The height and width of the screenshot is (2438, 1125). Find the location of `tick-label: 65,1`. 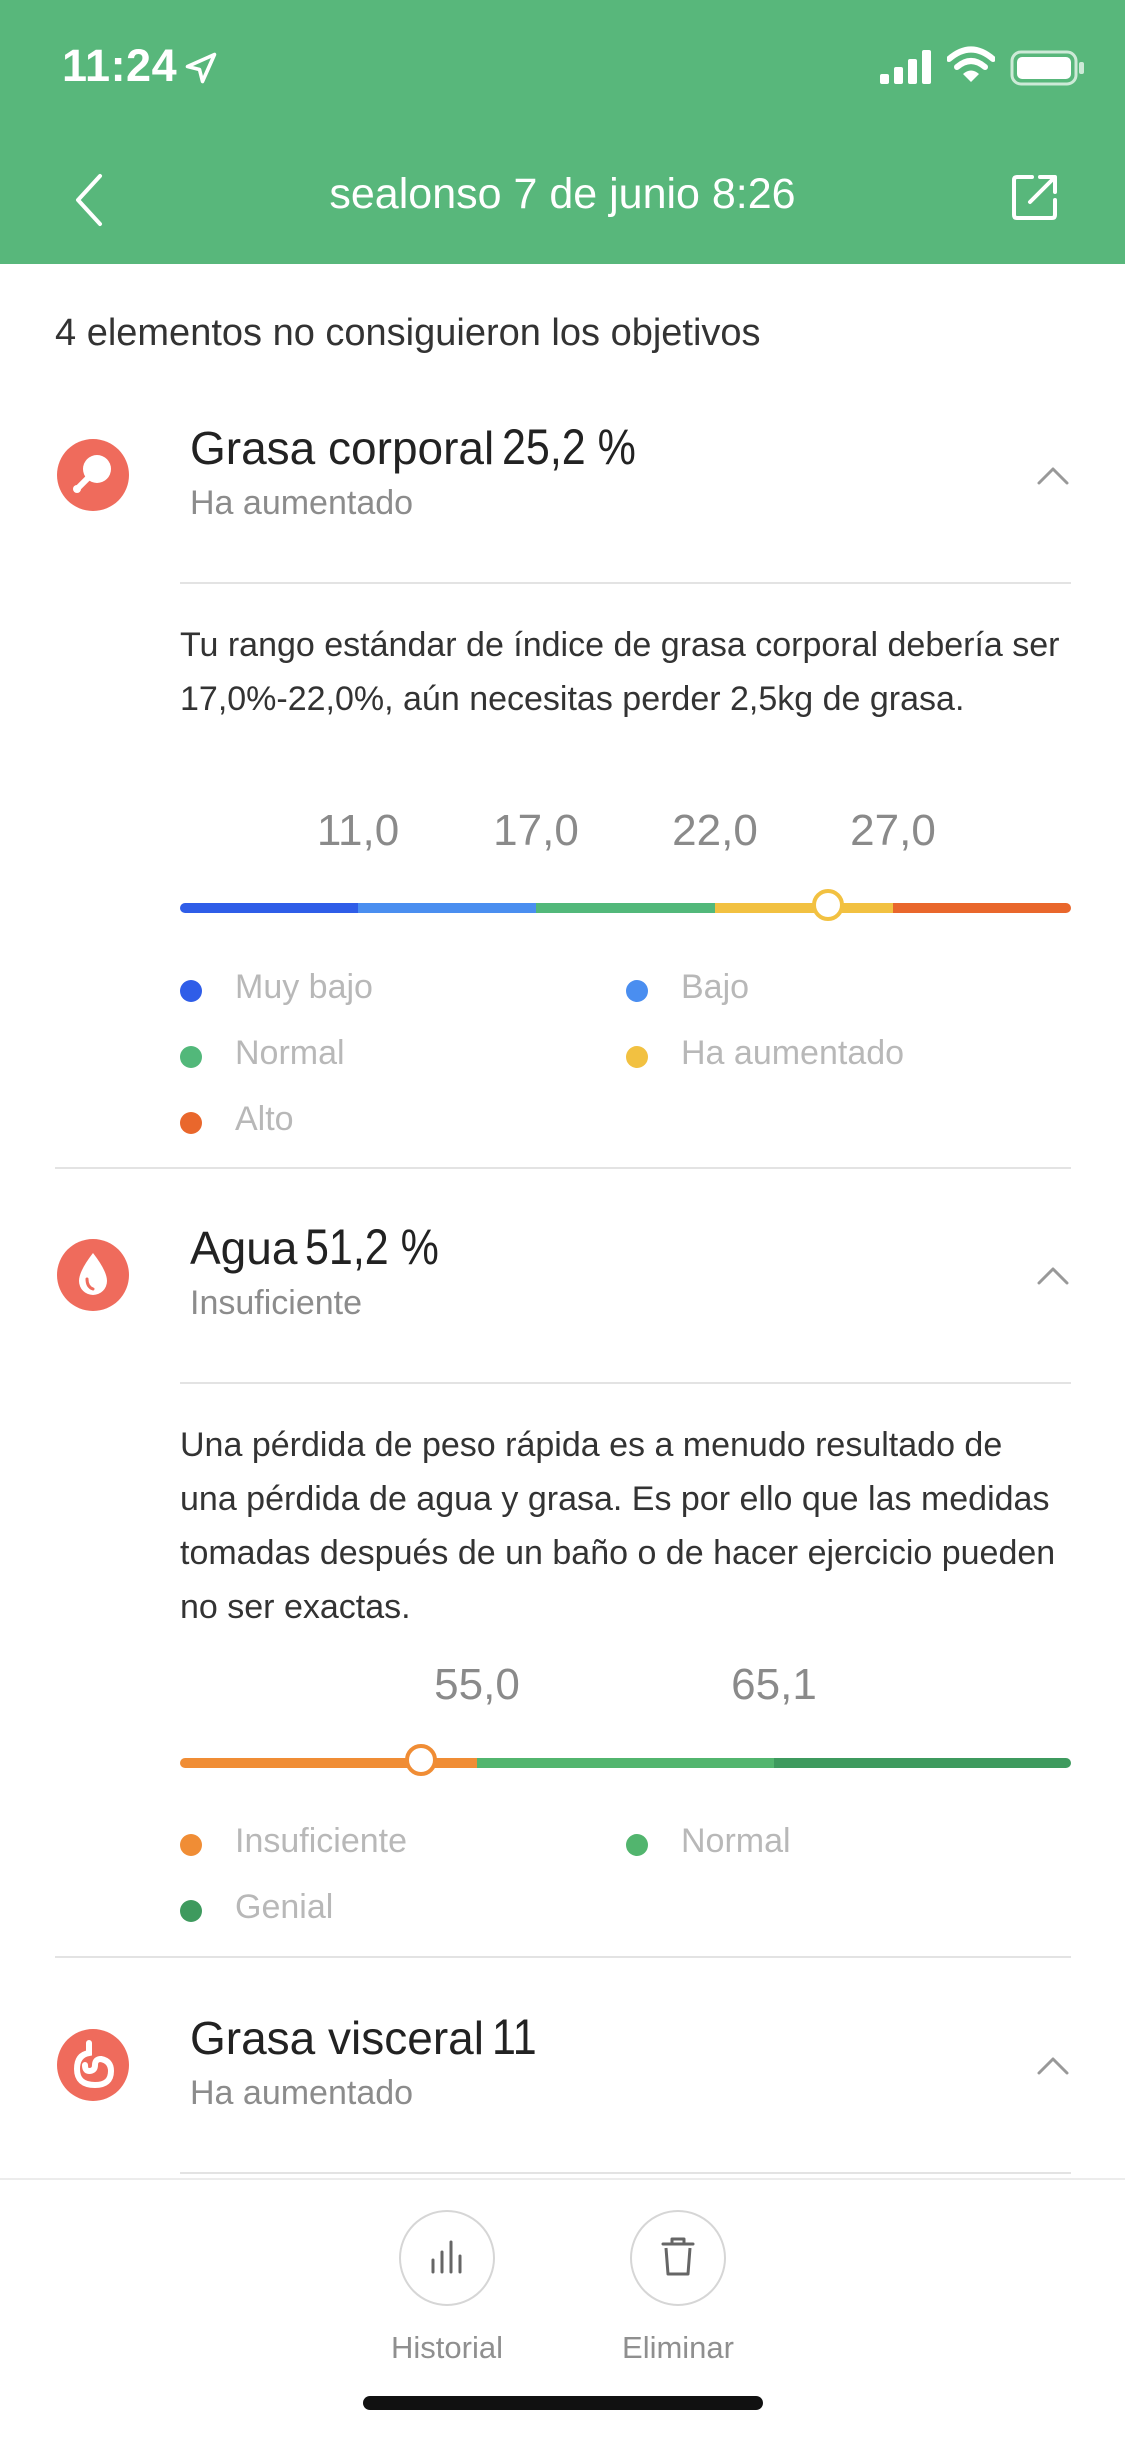

tick-label: 65,1 is located at coordinates (774, 1684).